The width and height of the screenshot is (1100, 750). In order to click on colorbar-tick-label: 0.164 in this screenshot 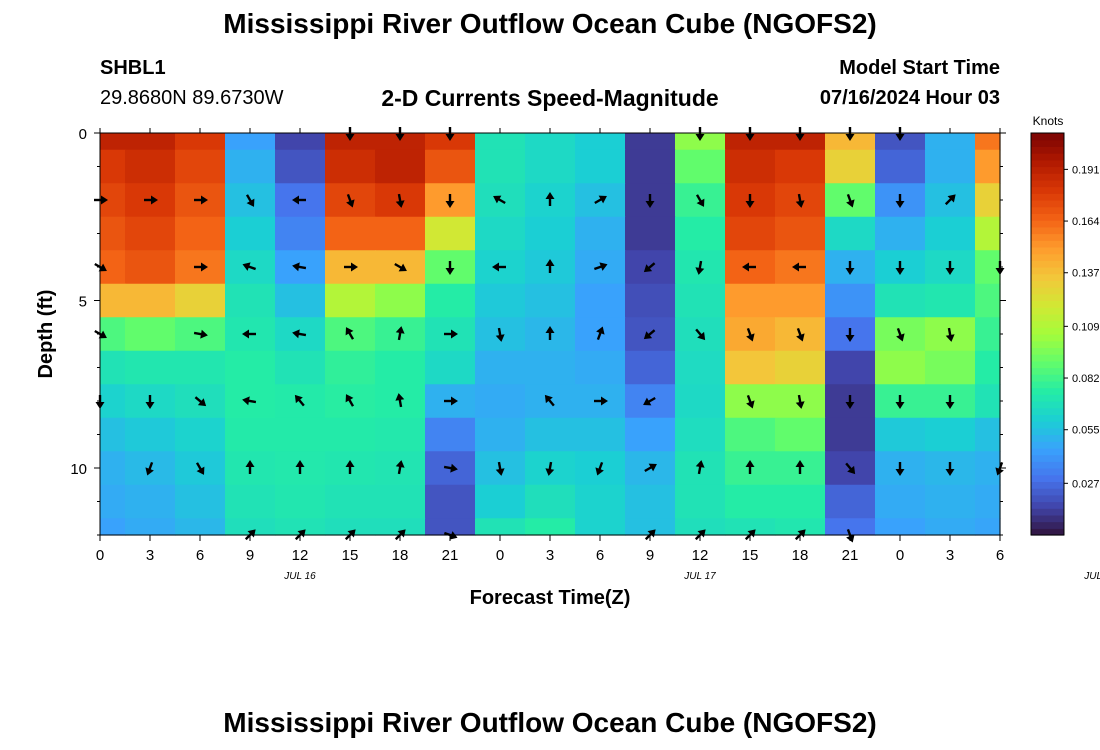, I will do `click(1086, 222)`.